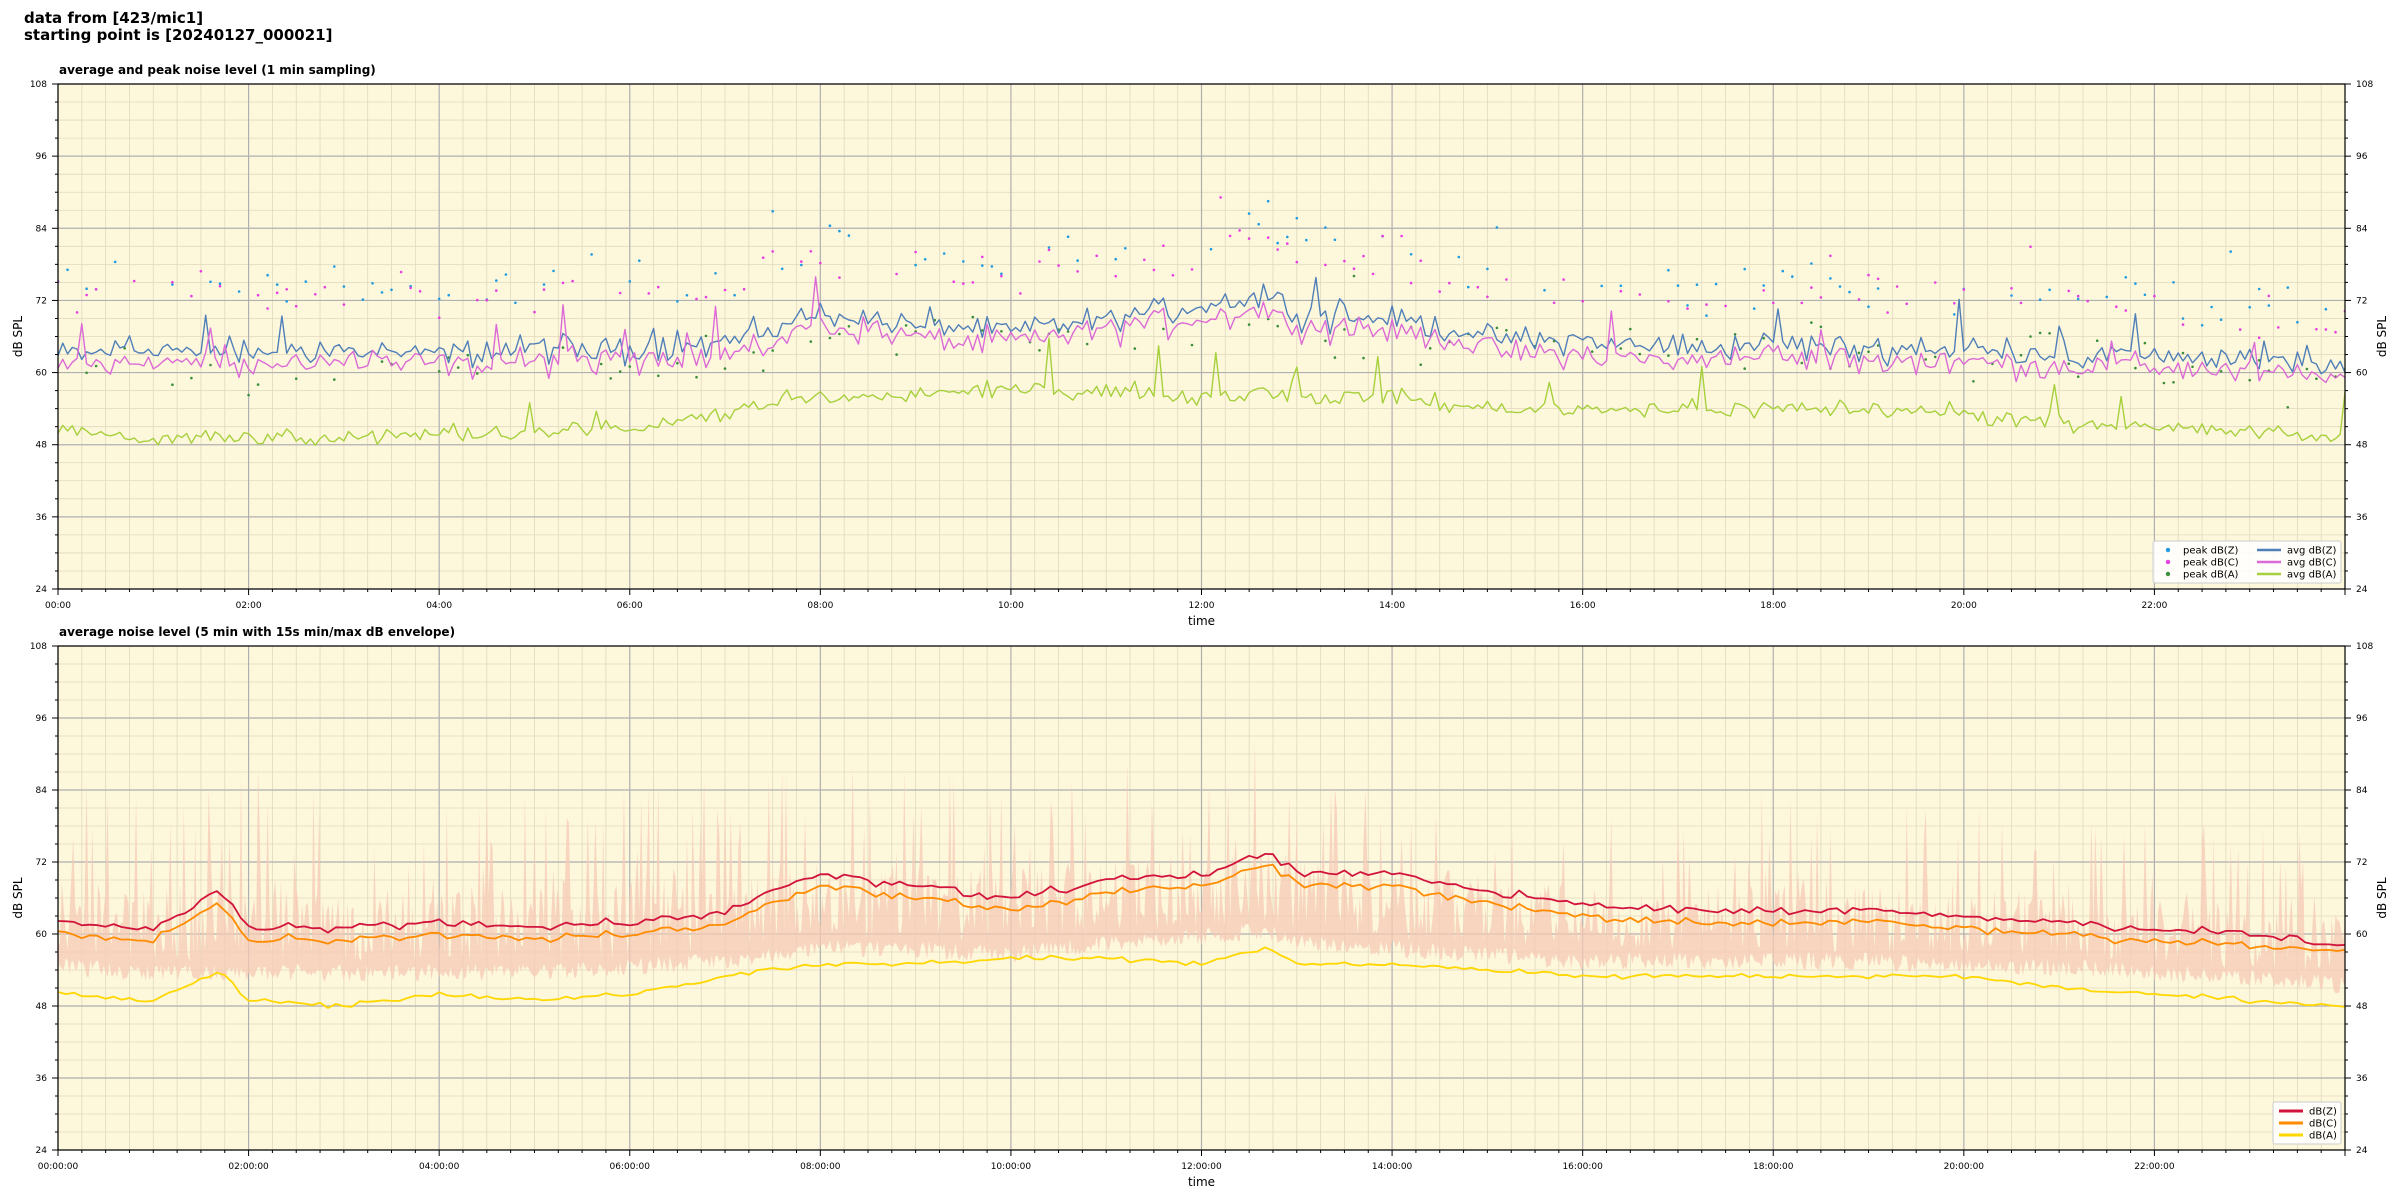 The image size is (2400, 1200). I want to click on y-tick-label-left: 72, so click(41, 863).